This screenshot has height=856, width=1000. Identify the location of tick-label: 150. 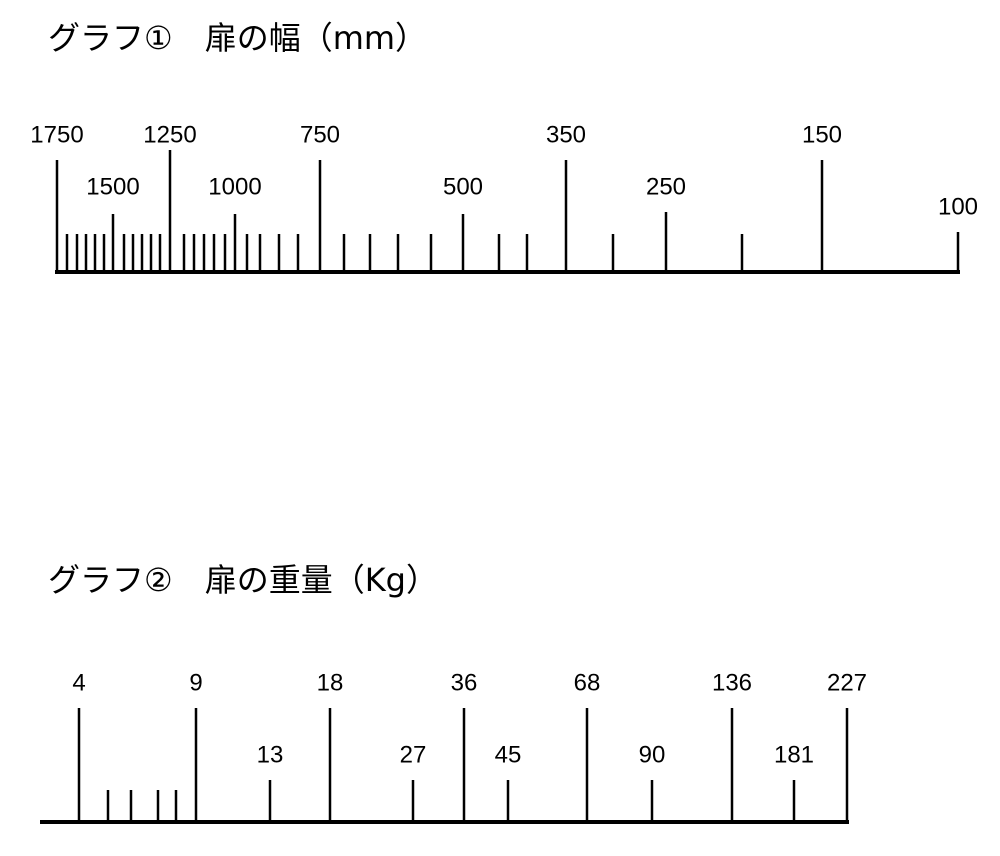
(822, 134).